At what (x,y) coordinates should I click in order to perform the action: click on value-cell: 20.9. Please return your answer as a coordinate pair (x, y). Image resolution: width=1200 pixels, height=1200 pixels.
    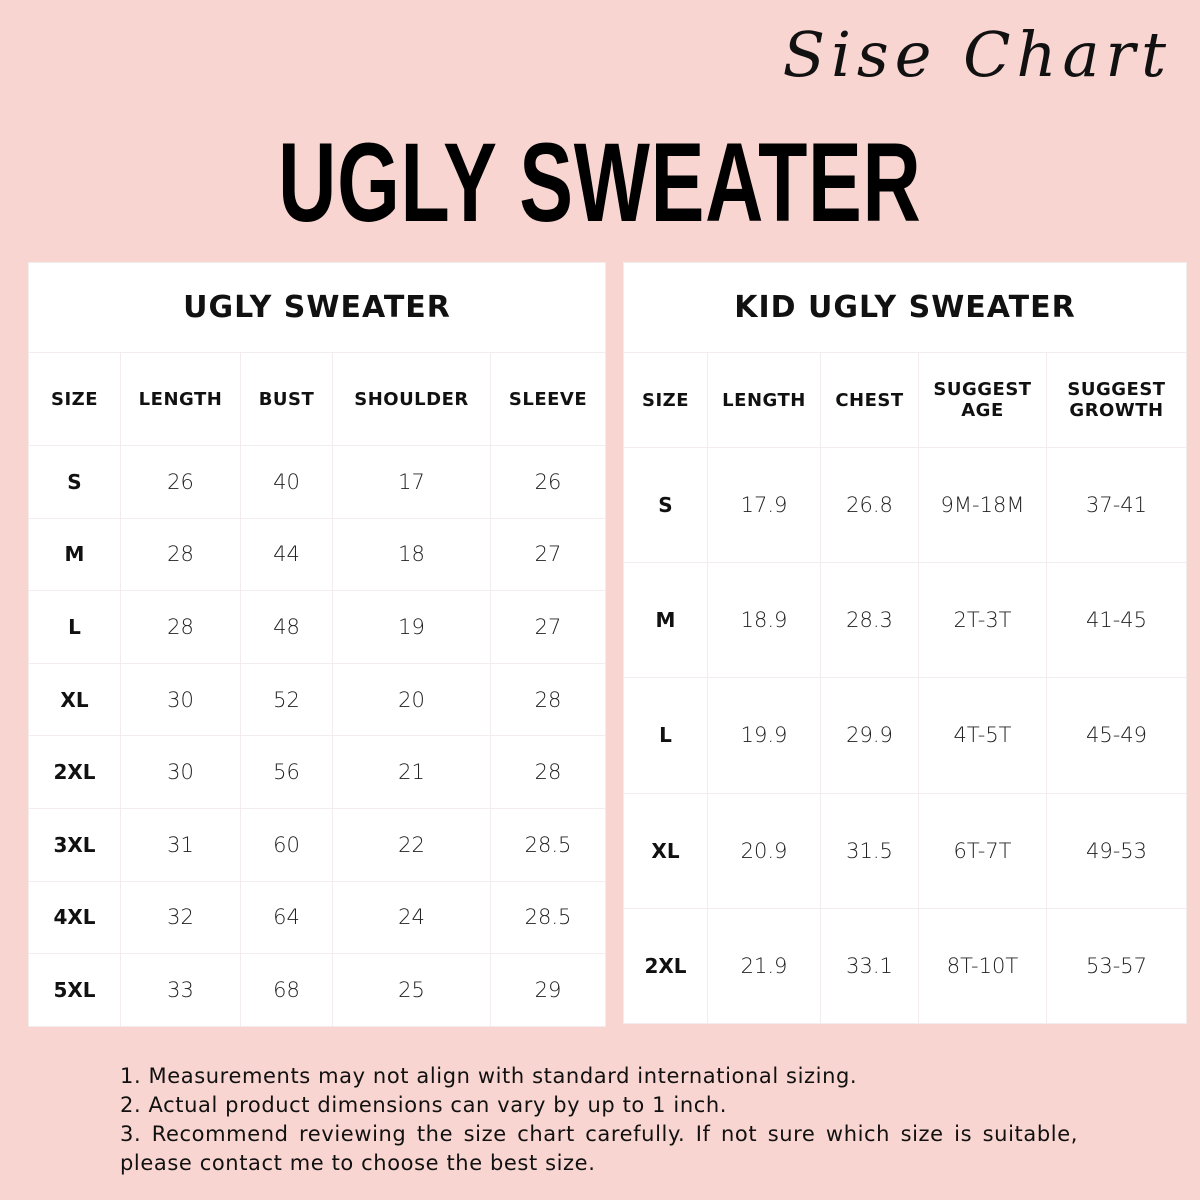
    Looking at the image, I should click on (764, 850).